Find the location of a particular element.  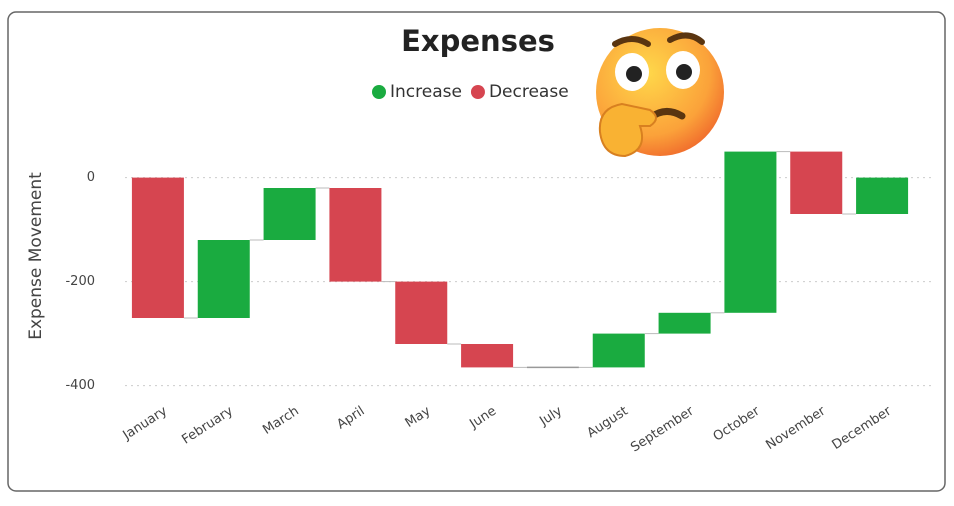

legend-label: Decrease is located at coordinates (529, 92).